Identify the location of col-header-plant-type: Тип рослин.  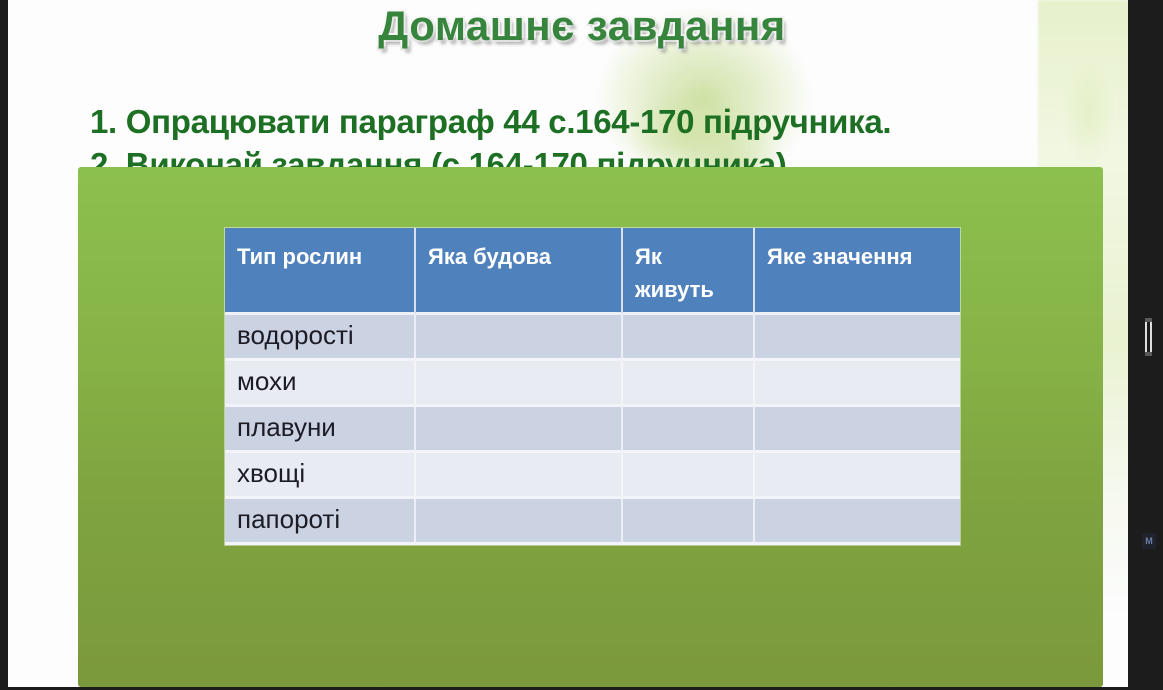
(320, 271).